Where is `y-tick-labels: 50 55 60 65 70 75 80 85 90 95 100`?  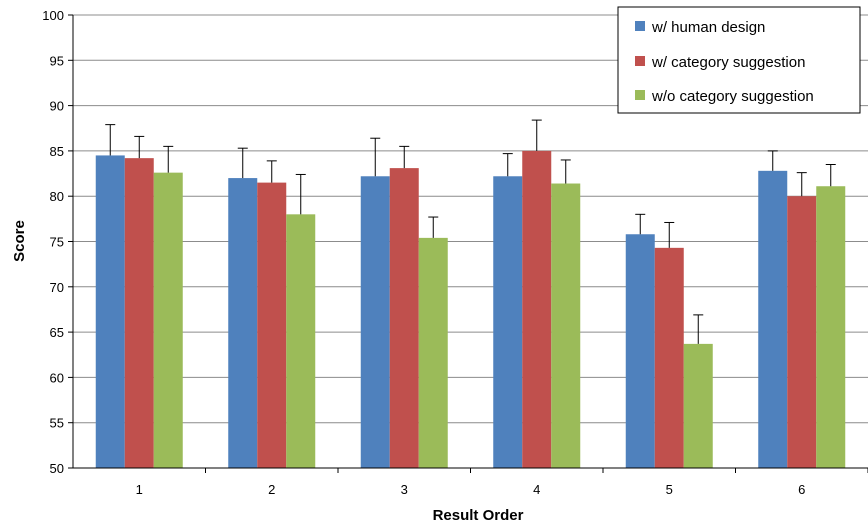 y-tick-labels: 50 55 60 65 70 75 80 85 90 95 100 is located at coordinates (57, 242).